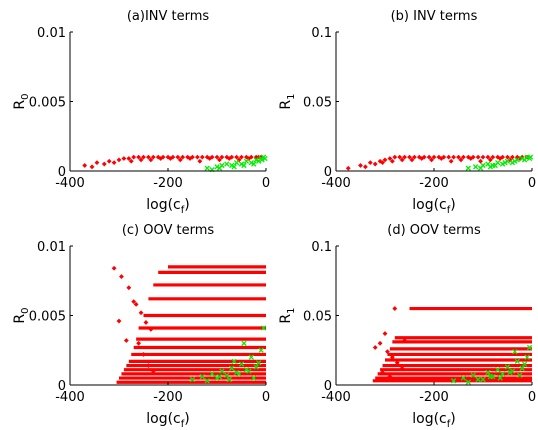 The height and width of the screenshot is (430, 538). I want to click on y-axis-label: R1, so click(287, 101).